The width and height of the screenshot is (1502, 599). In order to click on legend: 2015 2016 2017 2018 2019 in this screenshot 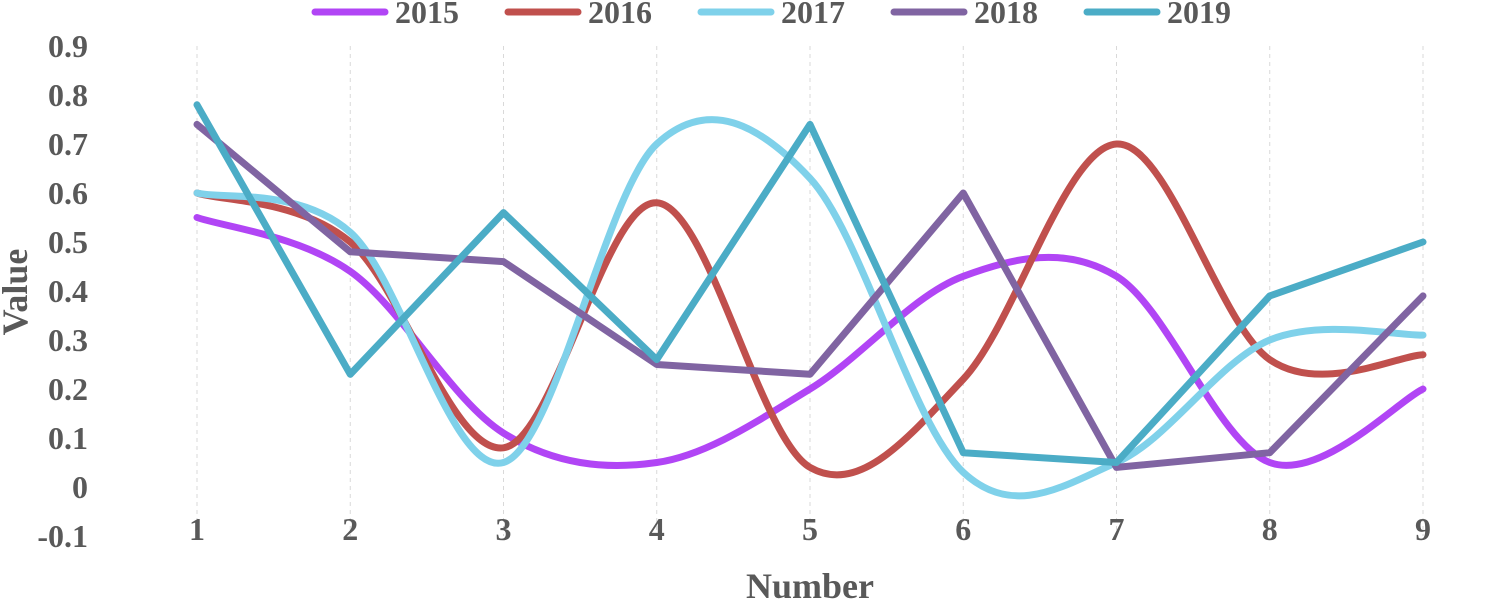, I will do `click(771, 15)`.